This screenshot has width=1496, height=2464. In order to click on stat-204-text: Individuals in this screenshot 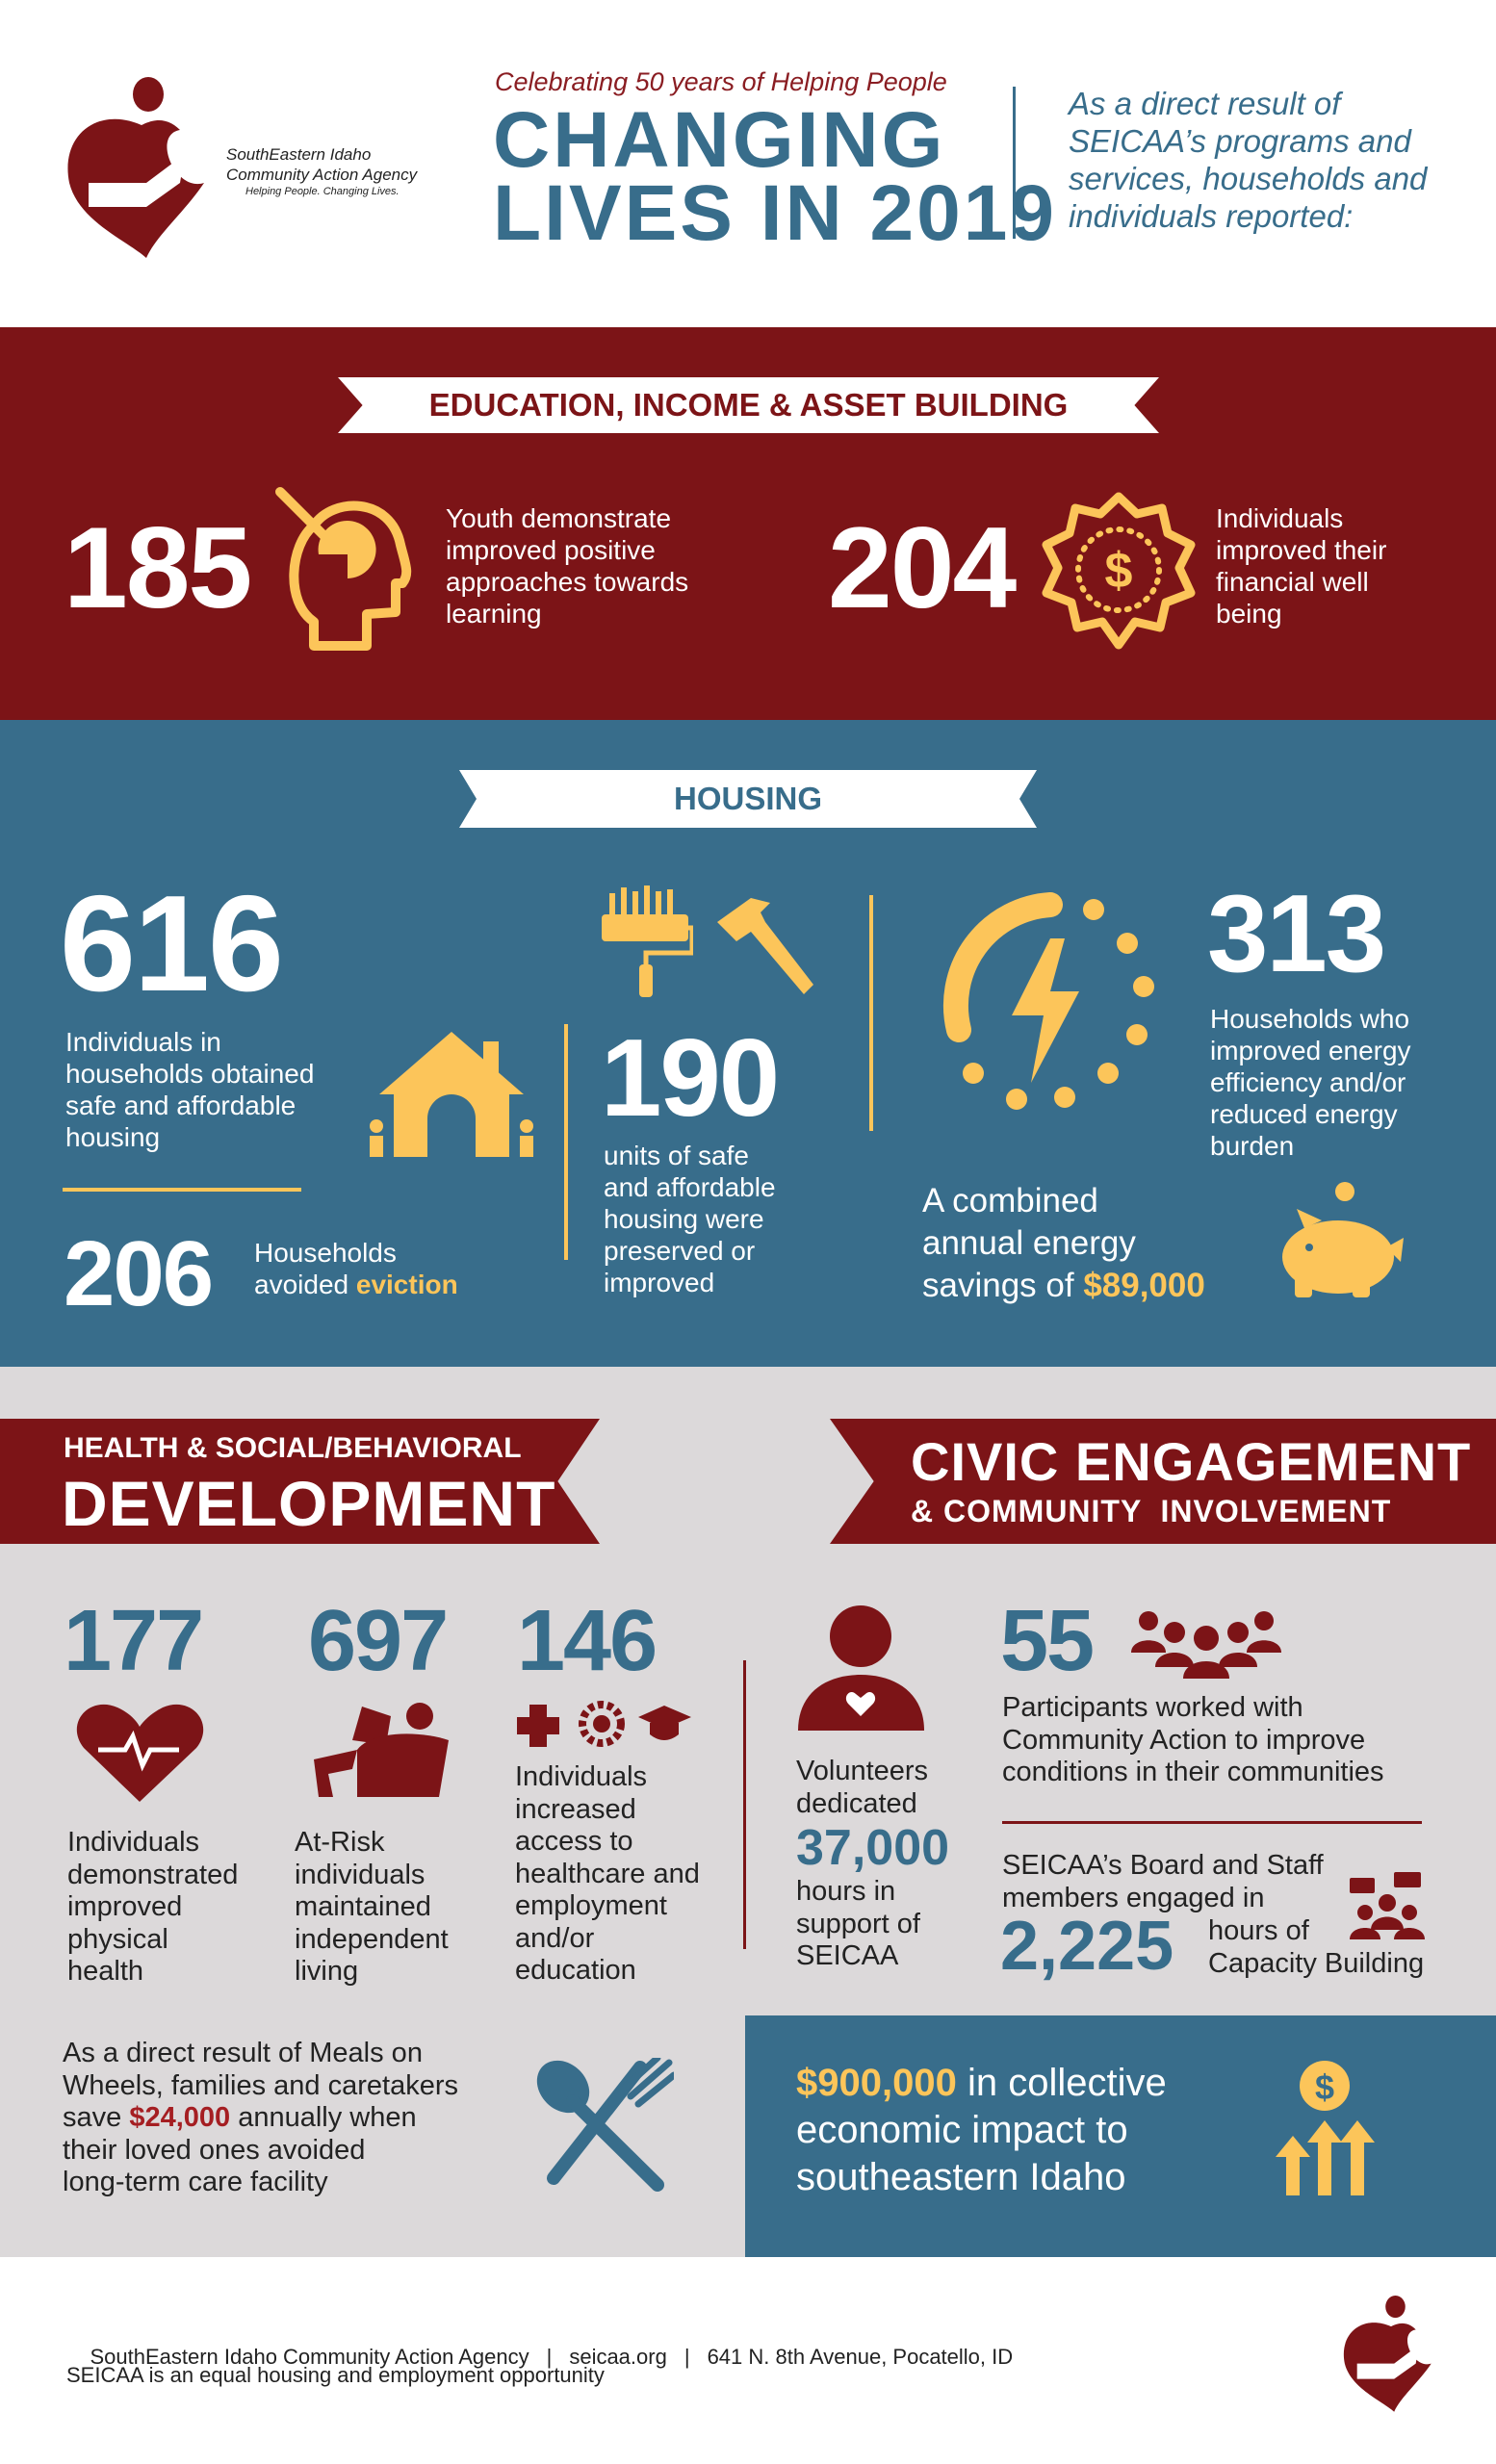, I will do `click(1280, 518)`.